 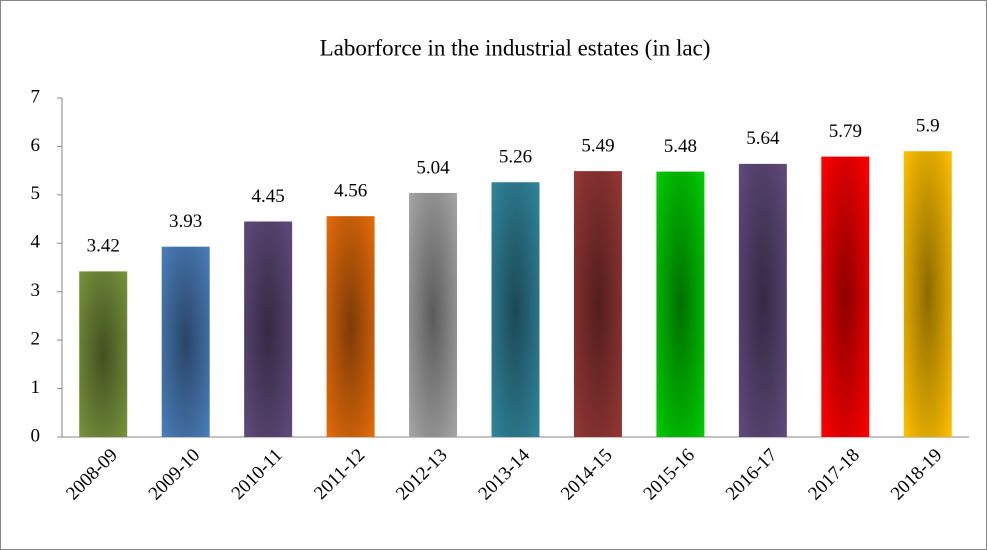 What do you see at coordinates (36, 96) in the screenshot?
I see `y-tick-label: 7` at bounding box center [36, 96].